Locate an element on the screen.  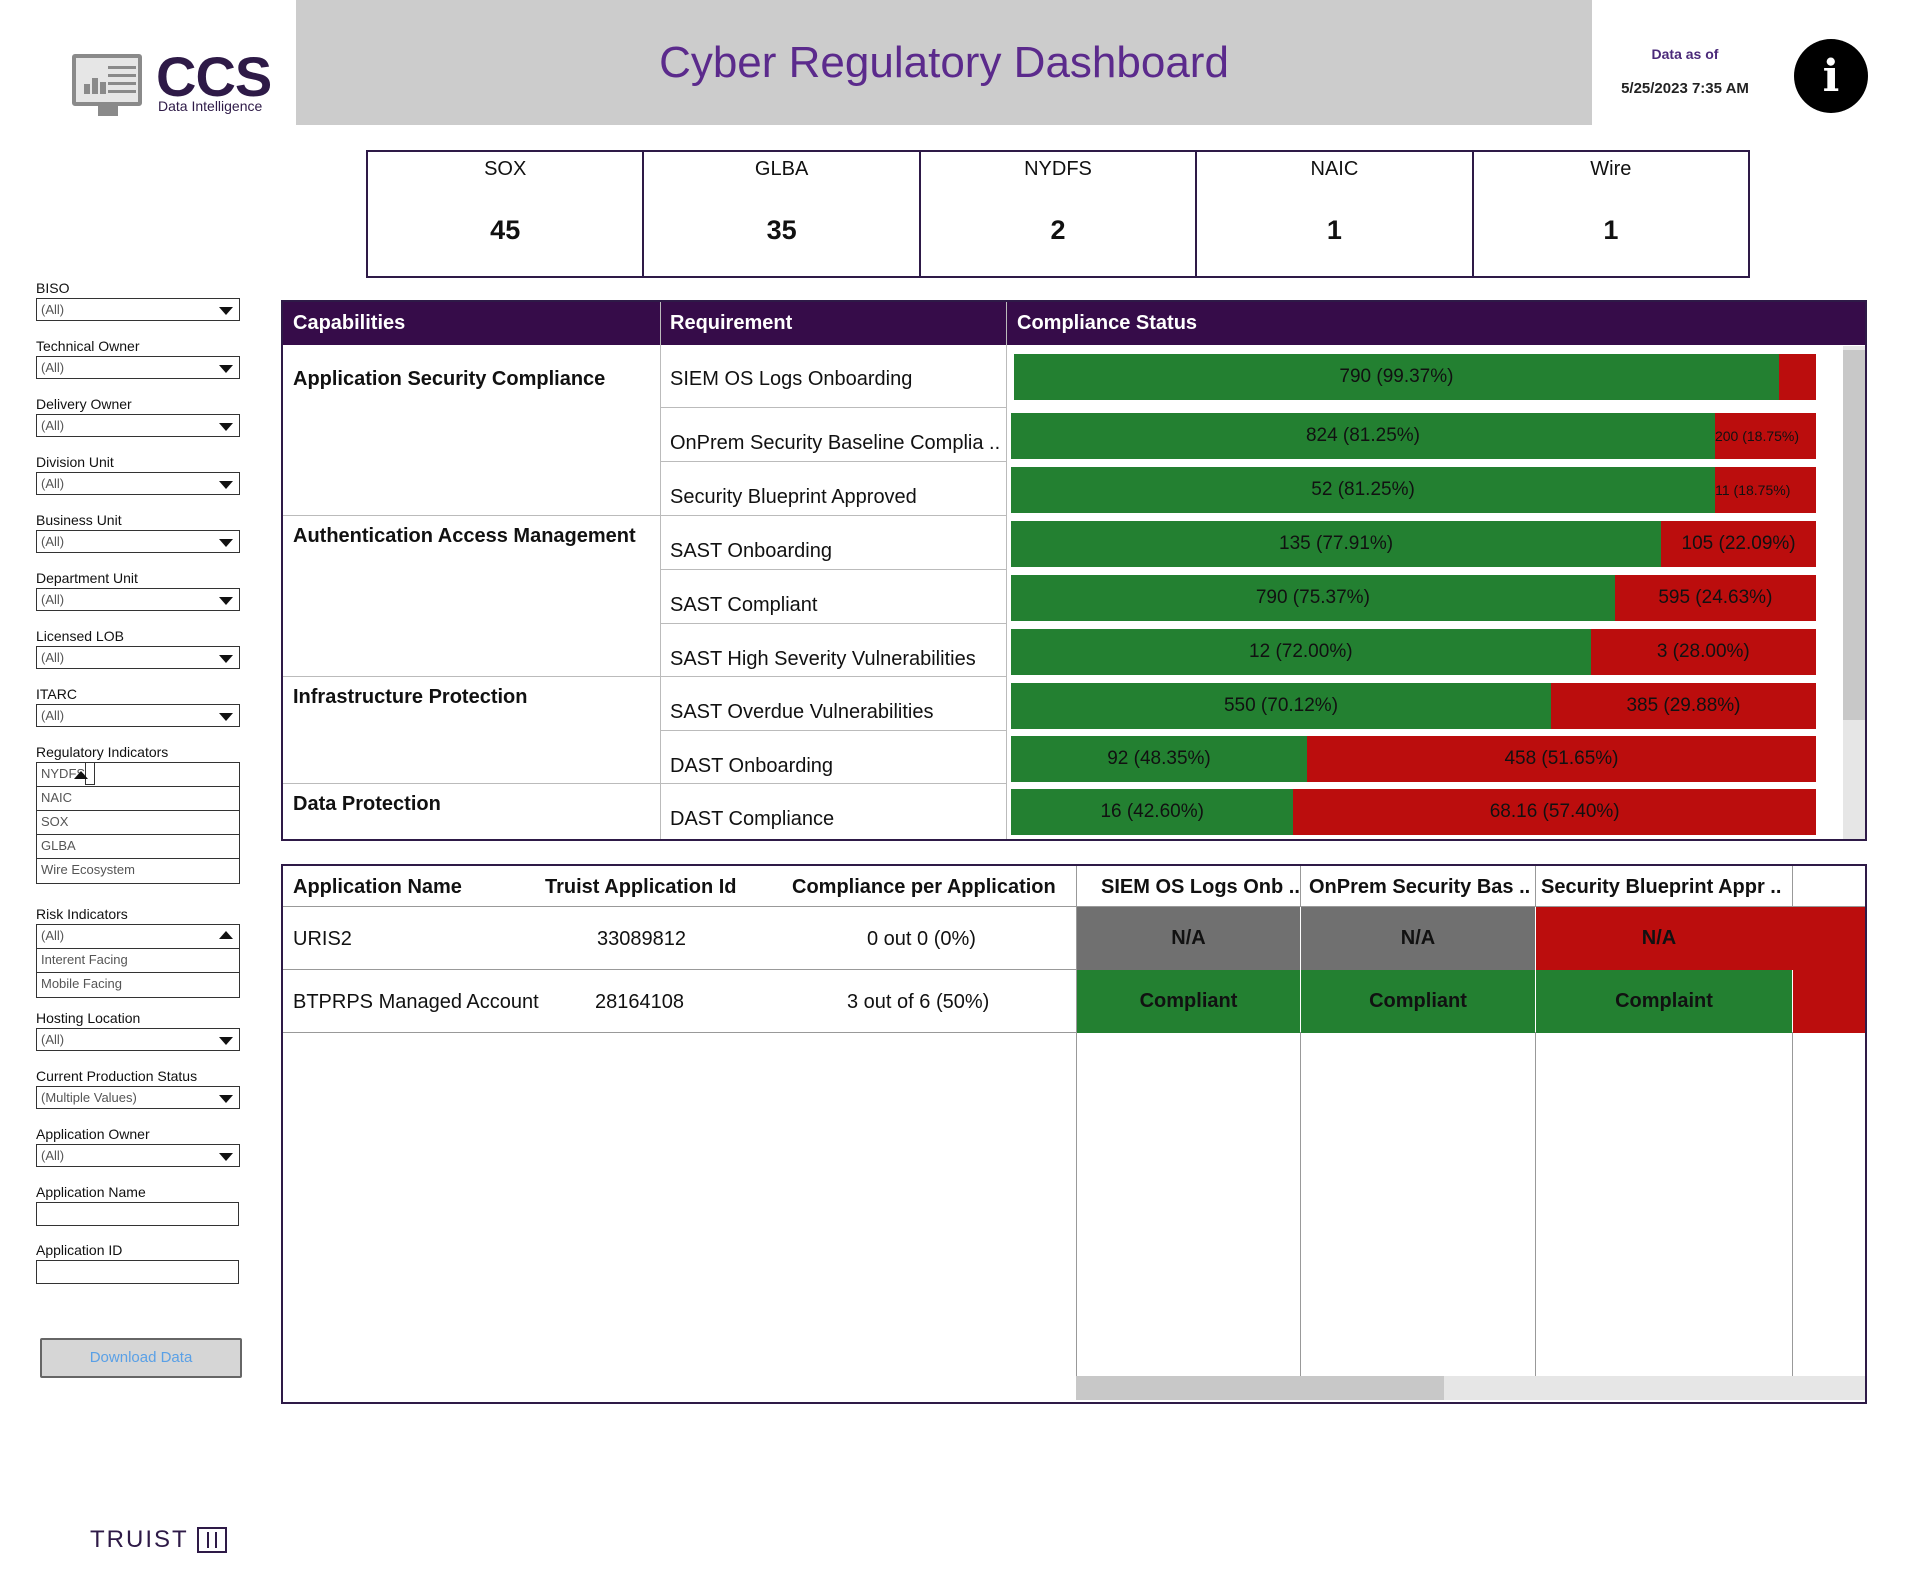
compliant-segment: 824 (81.25%) is located at coordinates (1363, 436).